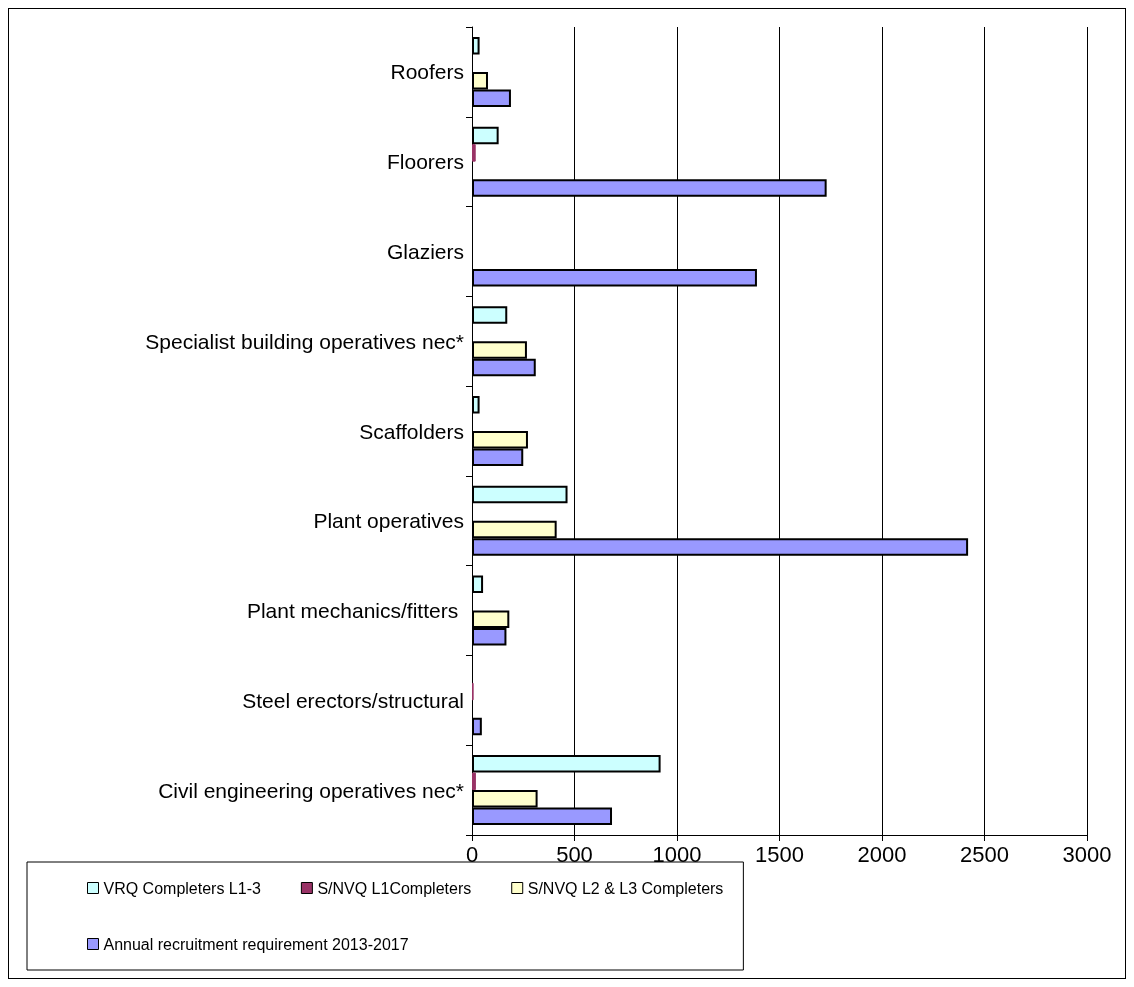 This screenshot has height=987, width=1134. Describe the element at coordinates (625, 888) in the screenshot. I see `legend-label: S/NVQ L2 & L3 Completers` at that location.